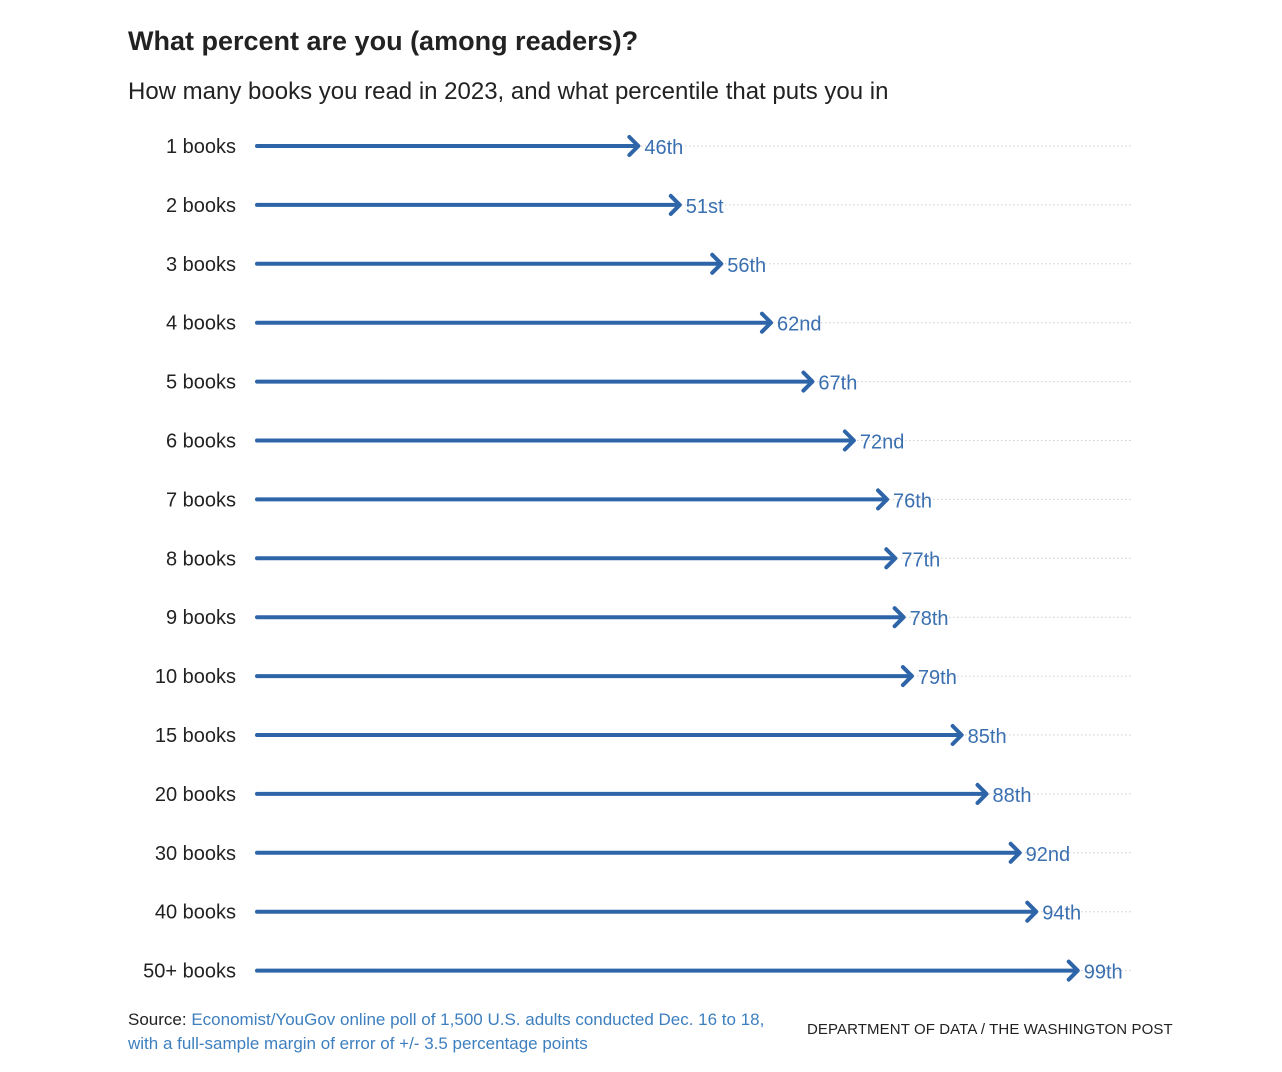 This screenshot has height=1072, width=1282. What do you see at coordinates (383, 41) in the screenshot?
I see `chart-title: What percent are you (among readers)?` at bounding box center [383, 41].